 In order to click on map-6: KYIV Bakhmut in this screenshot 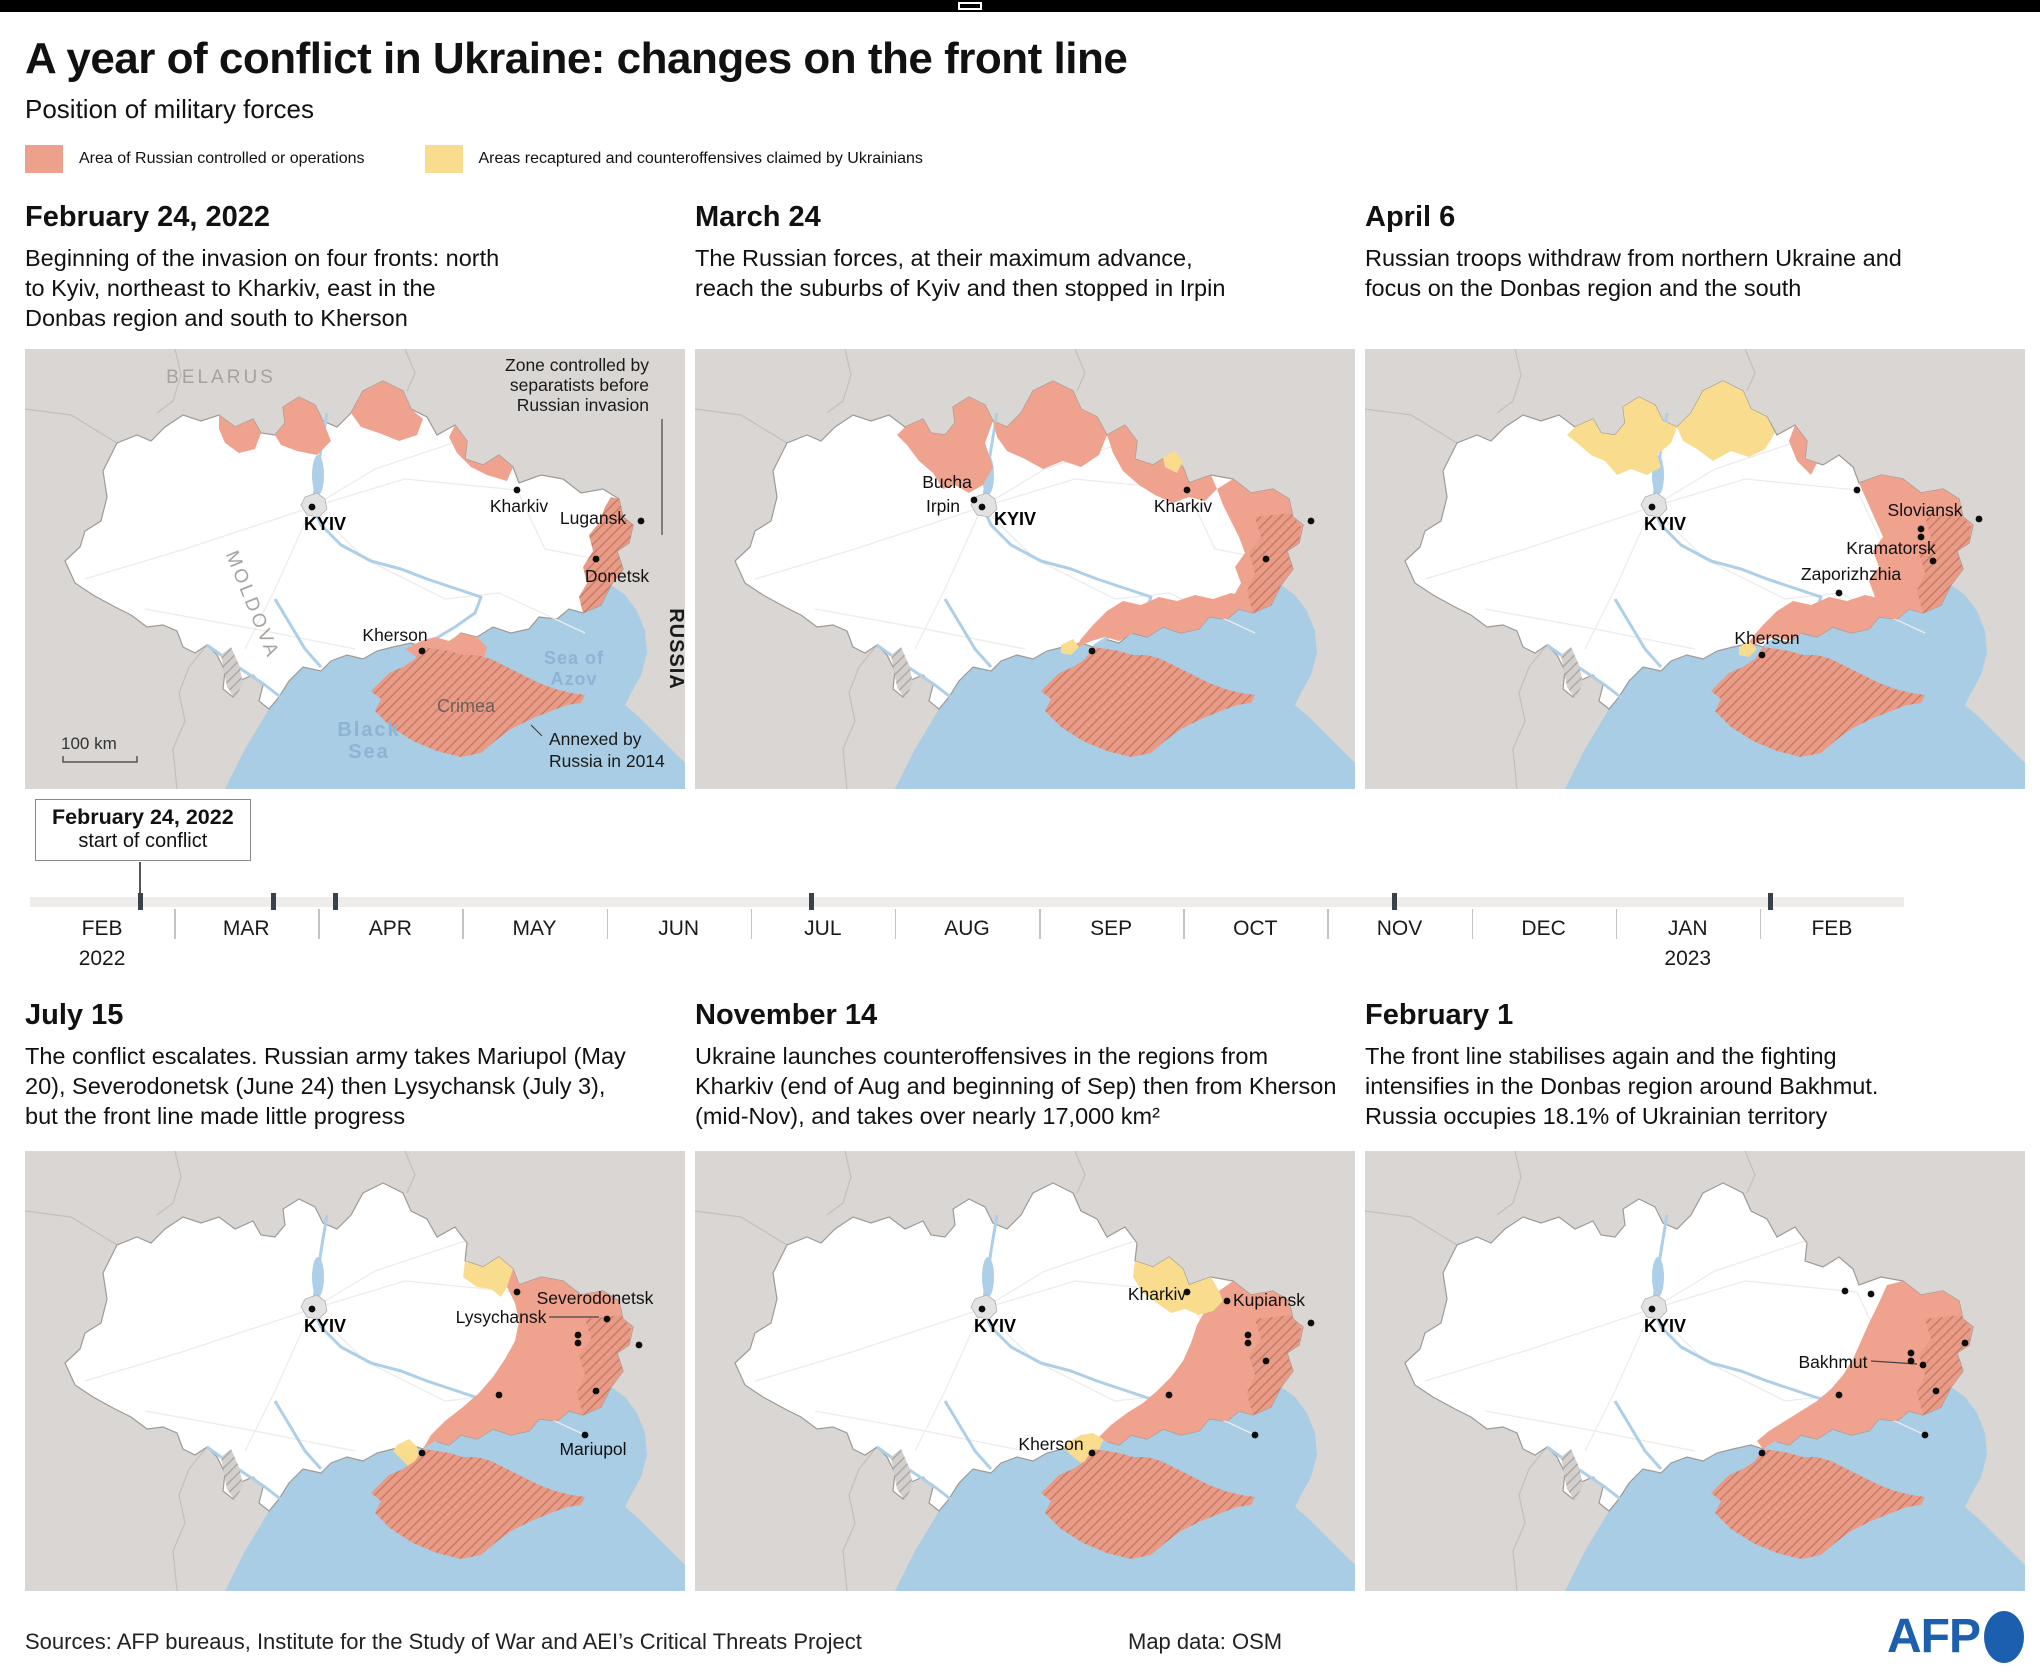, I will do `click(1695, 1371)`.